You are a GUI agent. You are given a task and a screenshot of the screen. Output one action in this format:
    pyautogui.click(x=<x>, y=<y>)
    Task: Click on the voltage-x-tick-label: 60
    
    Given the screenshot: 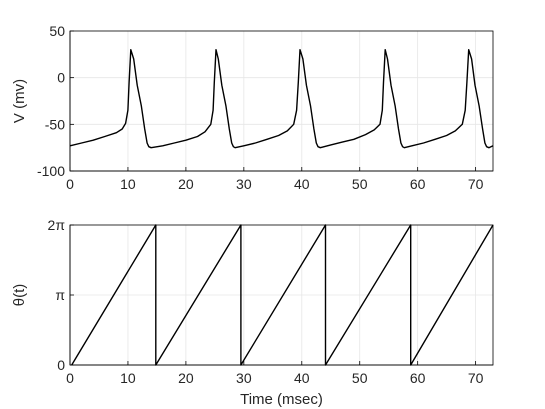 What is the action you would take?
    pyautogui.click(x=418, y=184)
    